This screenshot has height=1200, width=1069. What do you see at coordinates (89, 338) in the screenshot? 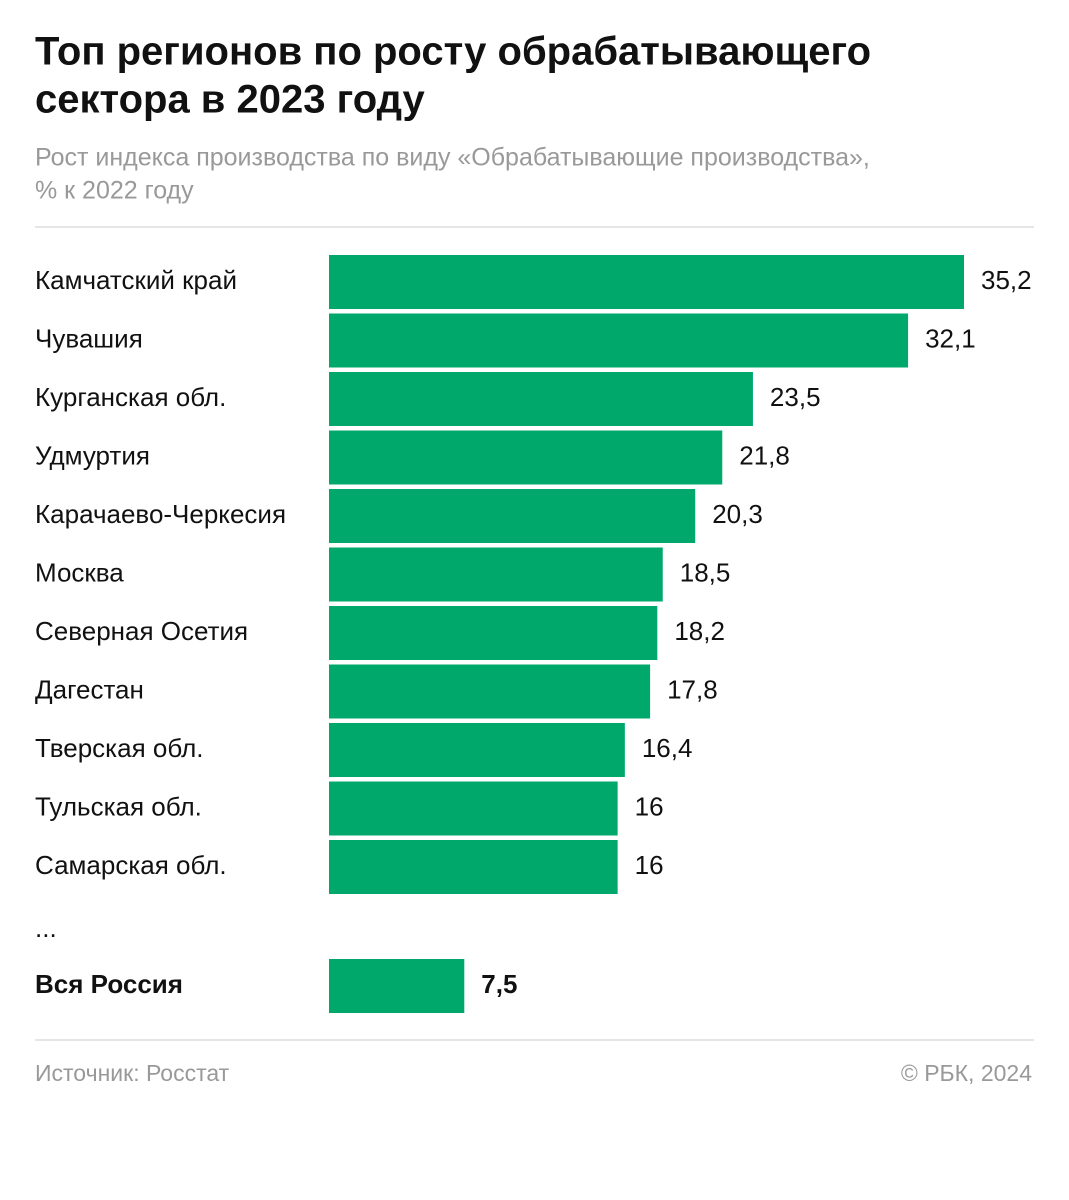
I see `category-label: Чувашия` at bounding box center [89, 338].